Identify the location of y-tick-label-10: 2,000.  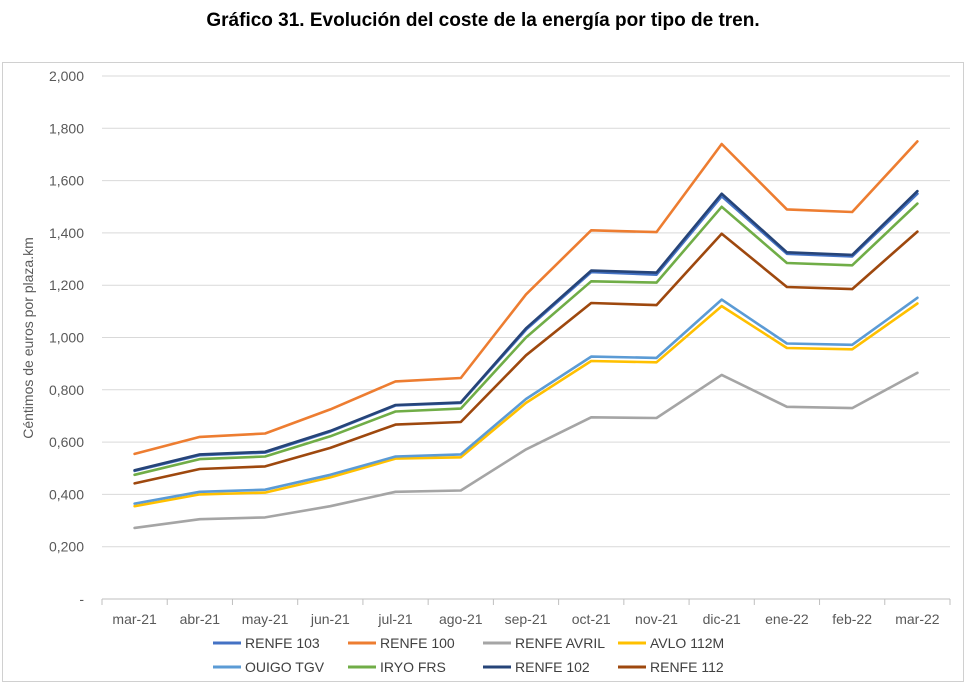
(66, 76).